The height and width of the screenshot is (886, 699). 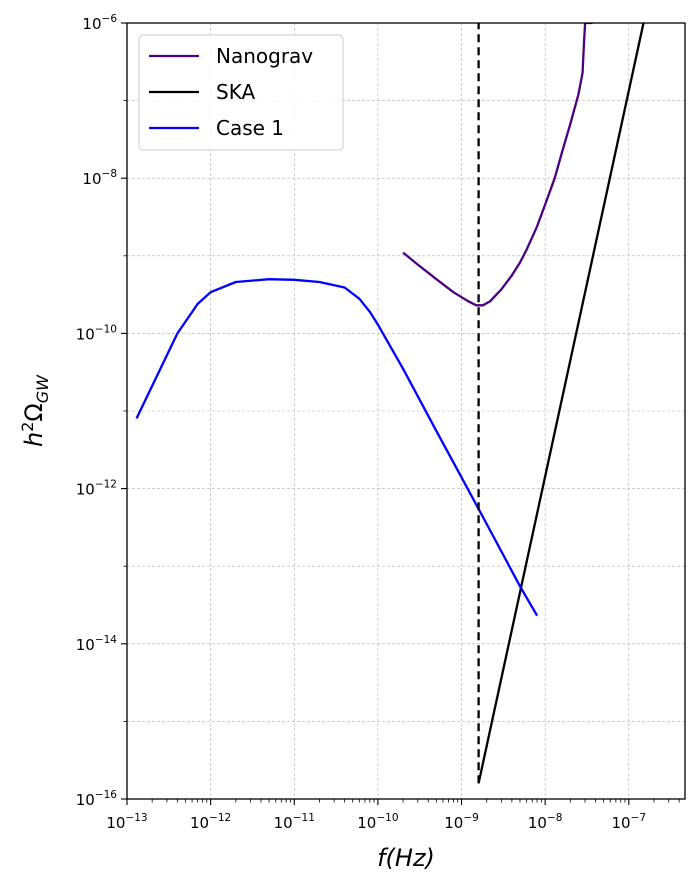 What do you see at coordinates (210, 822) in the screenshot?
I see `x-tick-label: 10⁻¹²` at bounding box center [210, 822].